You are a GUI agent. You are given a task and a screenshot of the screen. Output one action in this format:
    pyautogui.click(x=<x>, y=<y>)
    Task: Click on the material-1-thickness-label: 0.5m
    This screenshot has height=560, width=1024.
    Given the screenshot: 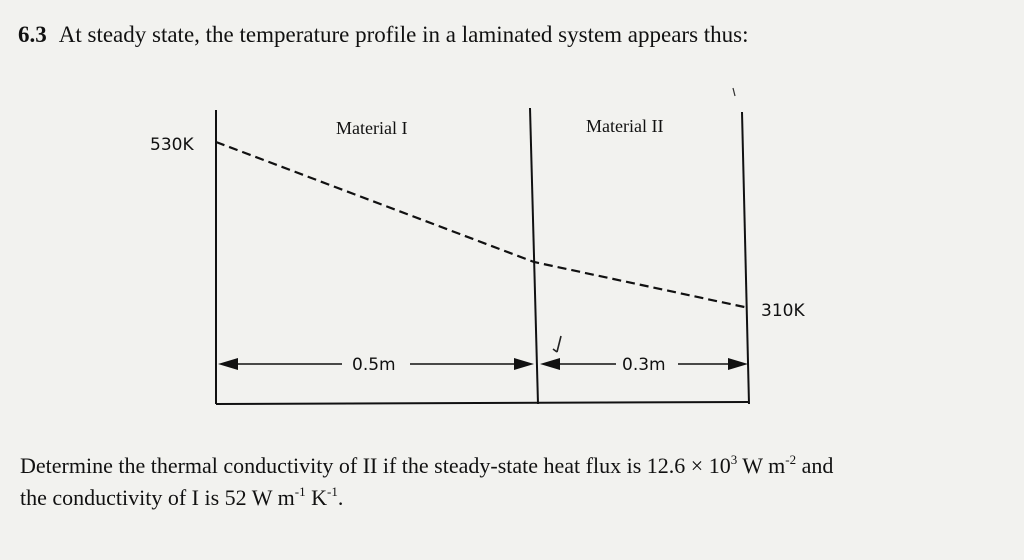 What is the action you would take?
    pyautogui.click(x=374, y=365)
    